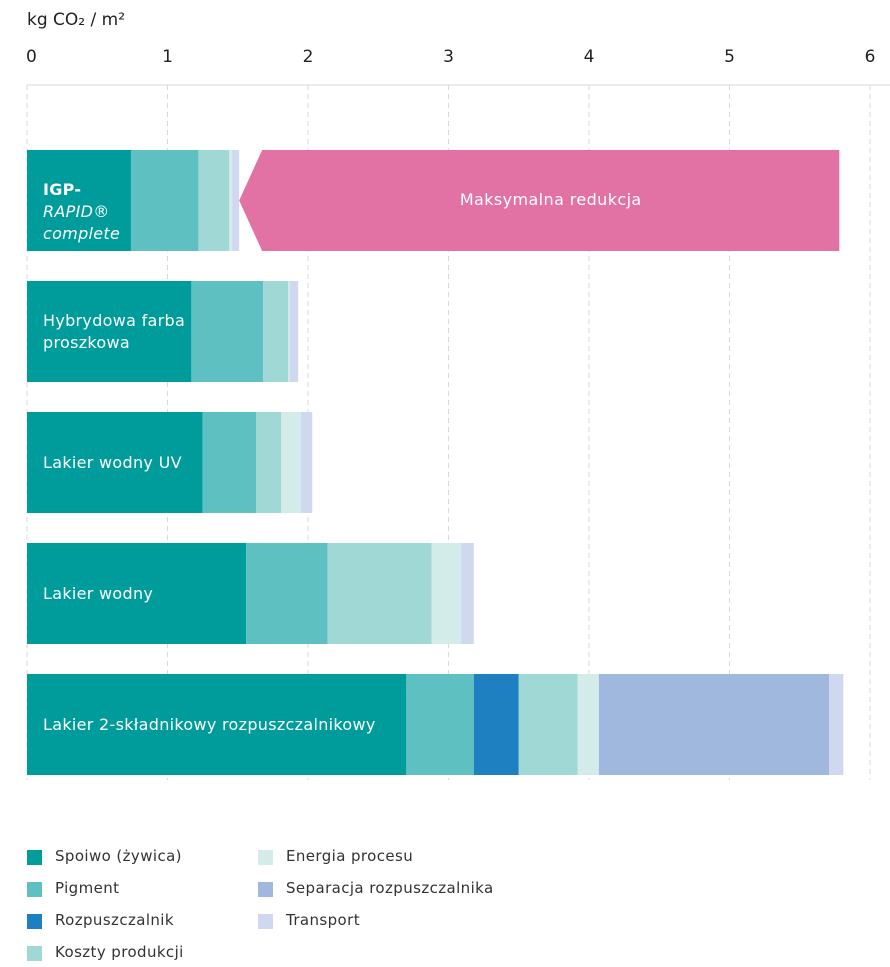 The width and height of the screenshot is (890, 967). Describe the element at coordinates (308, 57) in the screenshot. I see `x-tick-label: 2` at that location.